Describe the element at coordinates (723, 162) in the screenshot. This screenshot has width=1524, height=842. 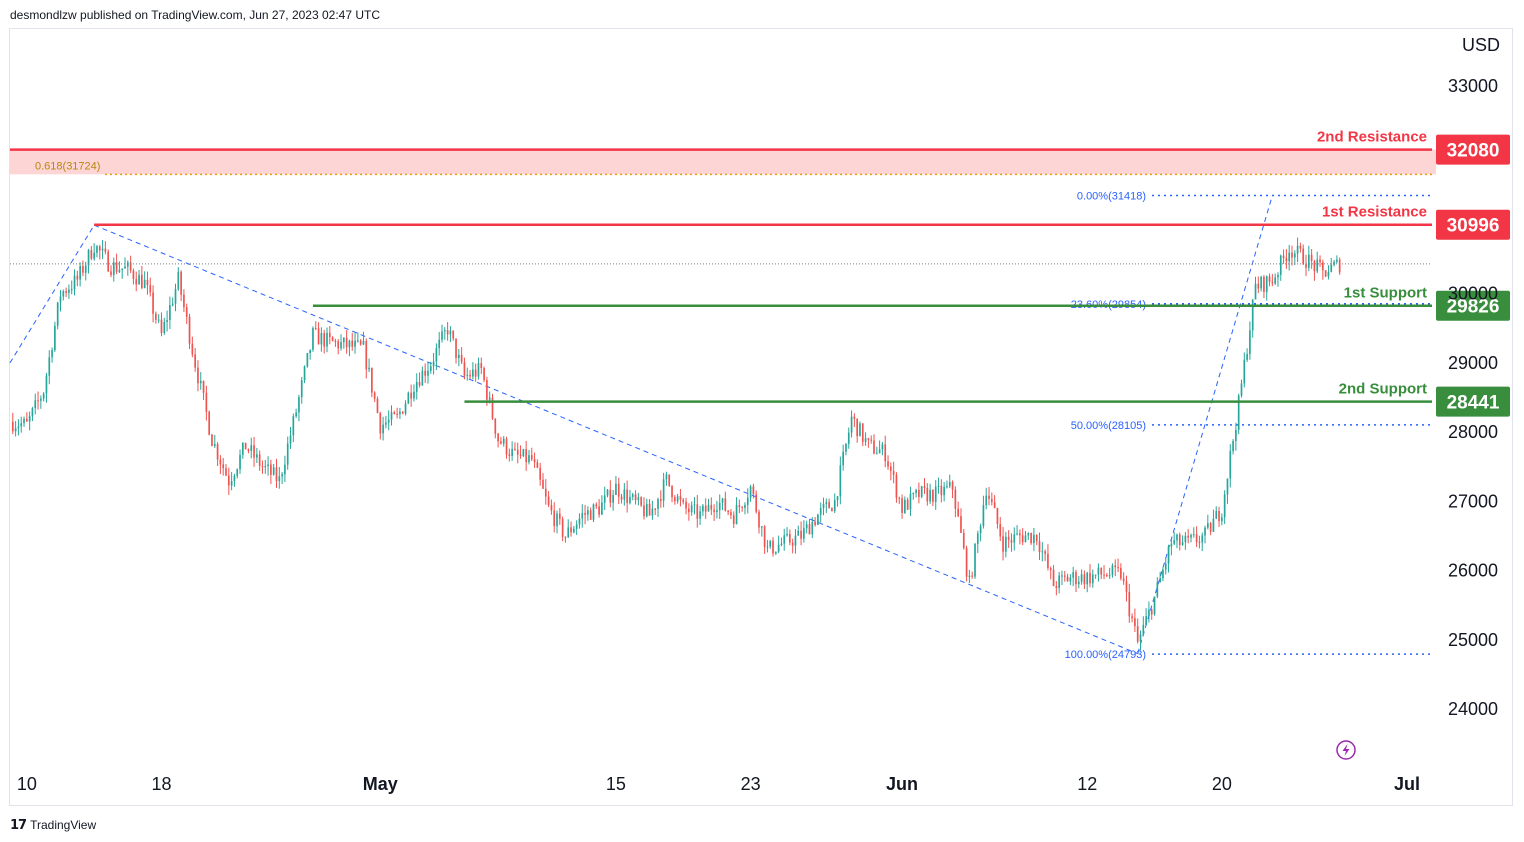
I see `resistance-zone` at that location.